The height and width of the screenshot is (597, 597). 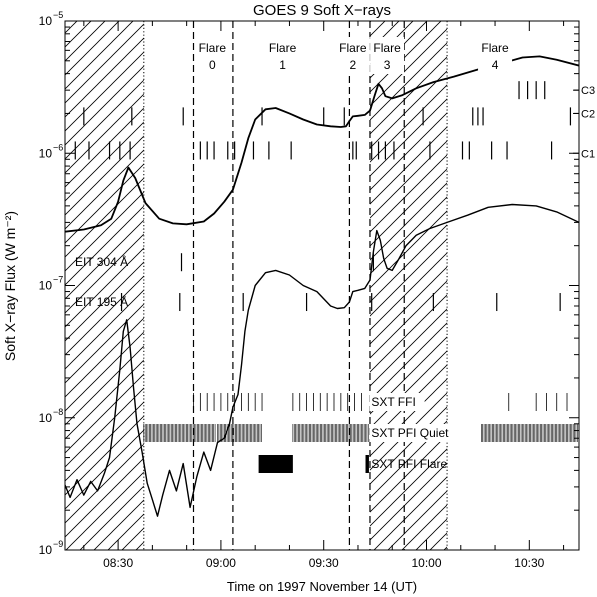 I want to click on y-tick-exponent: −9, so click(x=58, y=544).